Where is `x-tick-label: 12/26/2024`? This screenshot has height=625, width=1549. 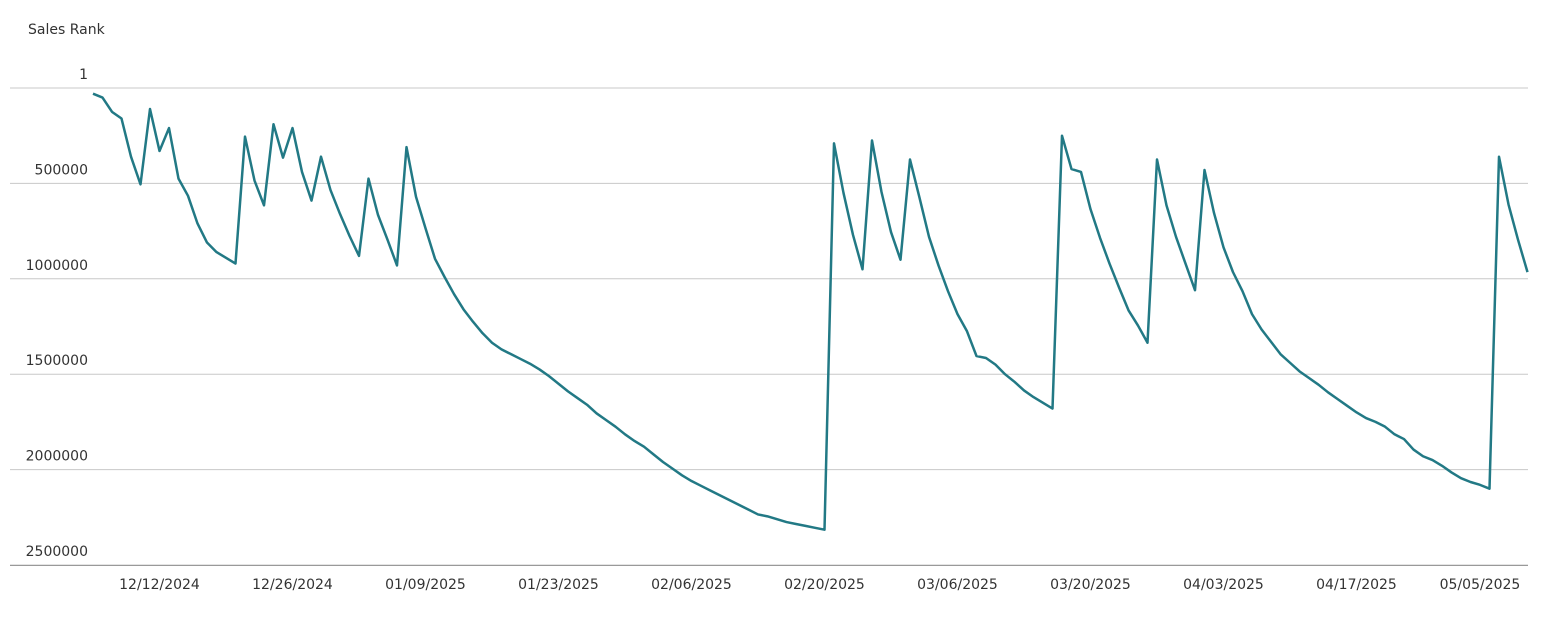 x-tick-label: 12/26/2024 is located at coordinates (292, 585).